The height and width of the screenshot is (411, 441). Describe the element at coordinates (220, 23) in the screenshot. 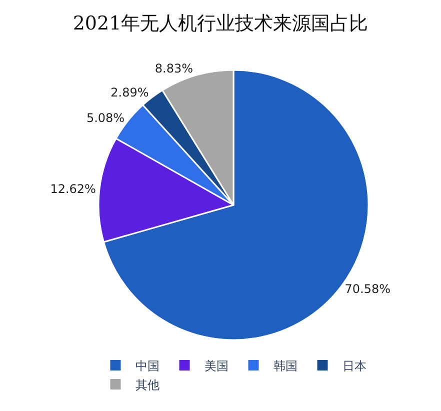

I see `chart-title: 2021年无人机行业技术来源国占比` at that location.